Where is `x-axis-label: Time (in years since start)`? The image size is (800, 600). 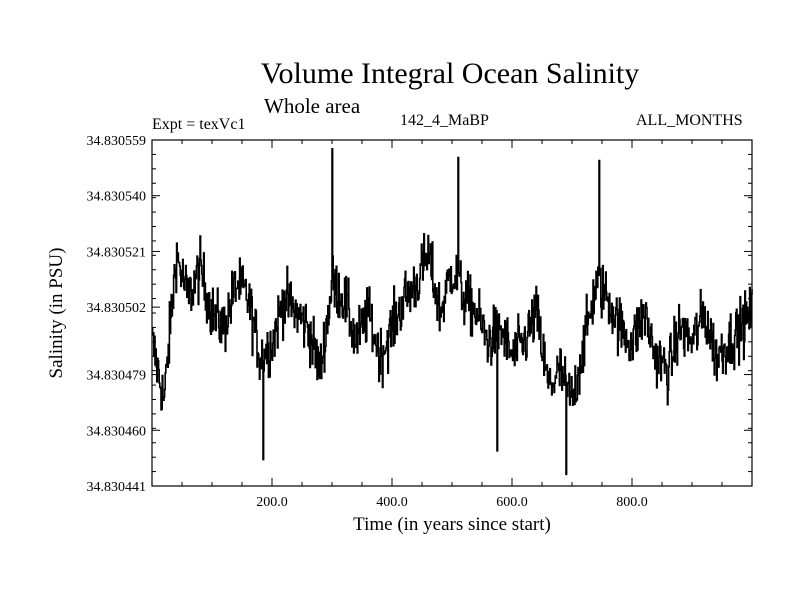 x-axis-label: Time (in years since start) is located at coordinates (452, 524).